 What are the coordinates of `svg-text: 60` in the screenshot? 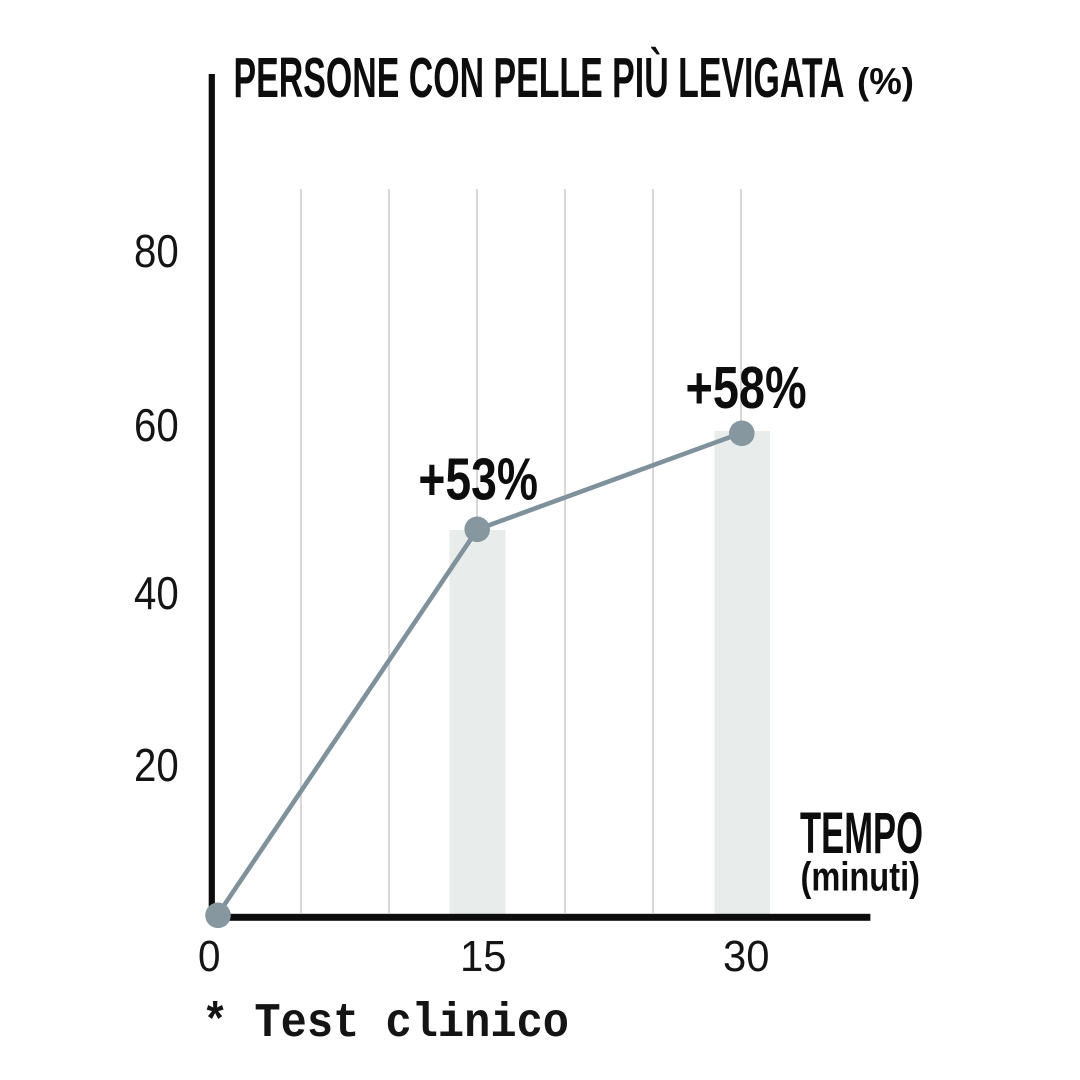 It's located at (156, 425).